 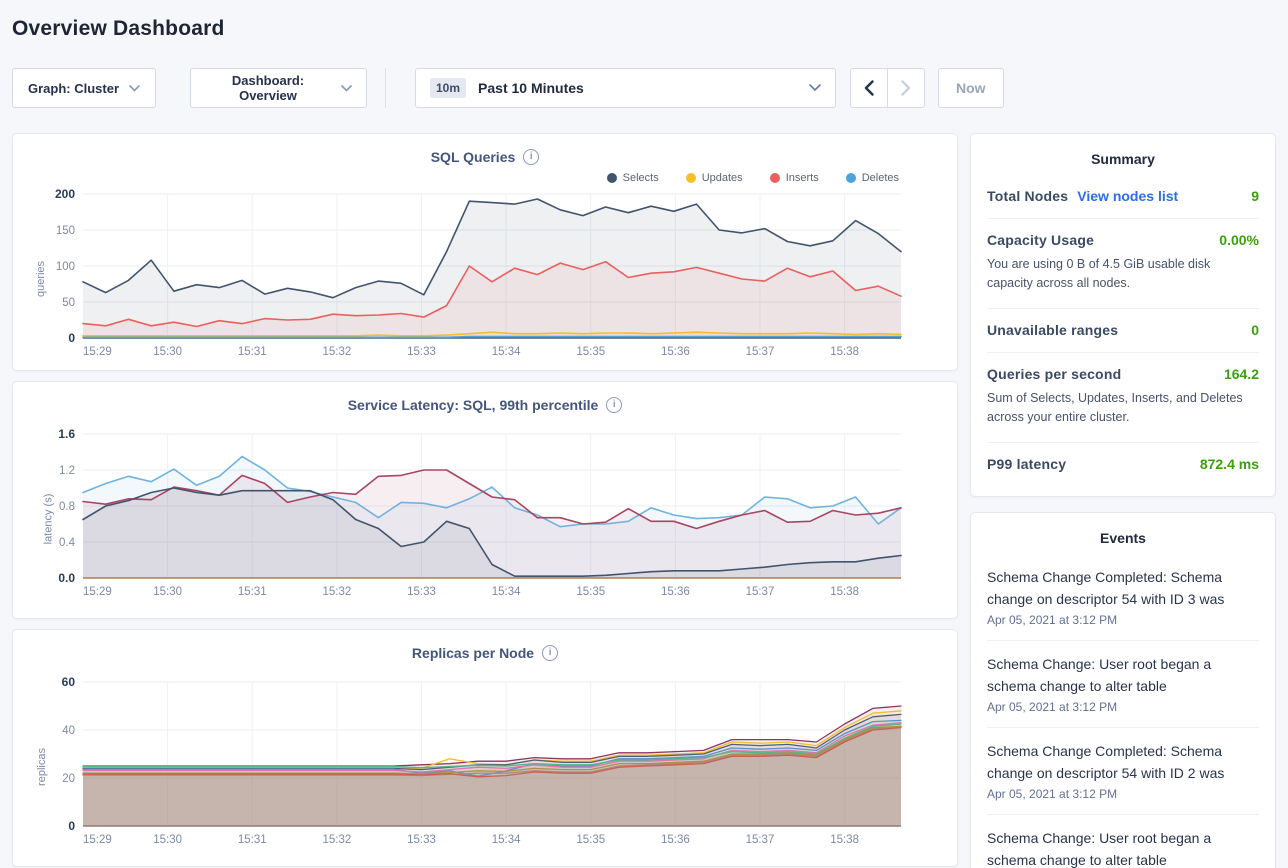 What do you see at coordinates (65, 267) in the screenshot?
I see `svg-text: 100` at bounding box center [65, 267].